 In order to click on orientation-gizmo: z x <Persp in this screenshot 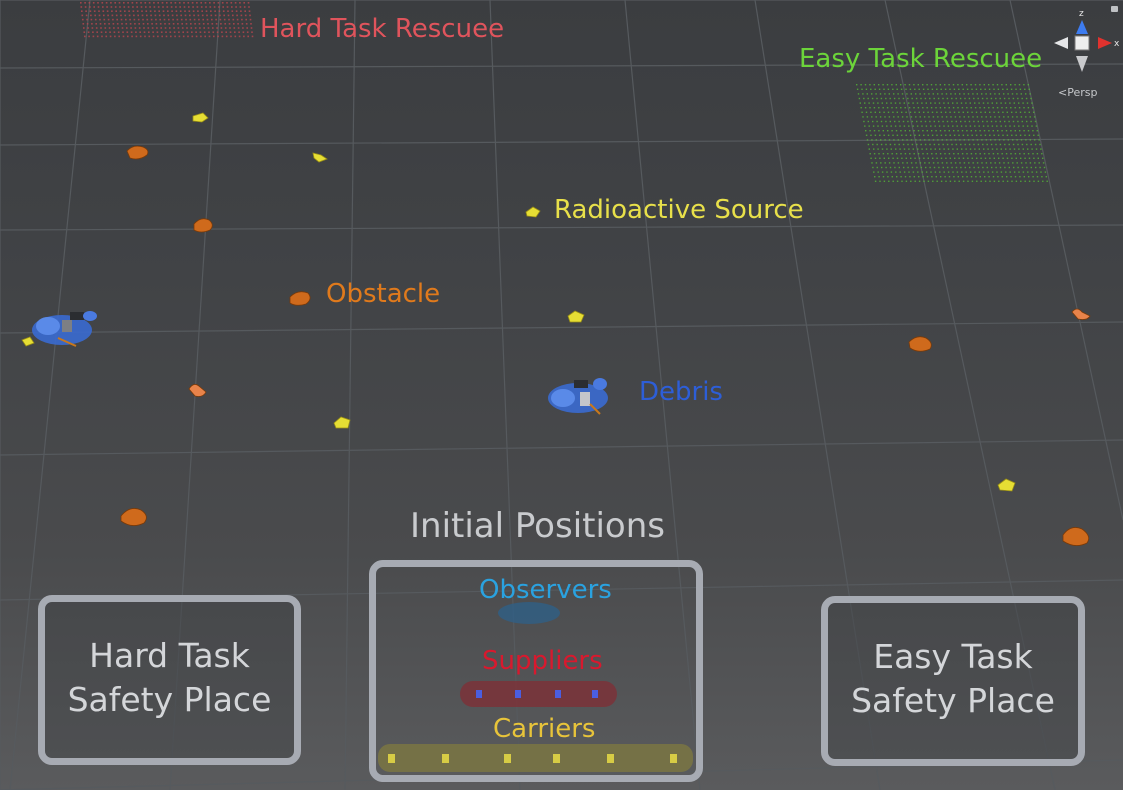, I will do `click(1084, 54)`.